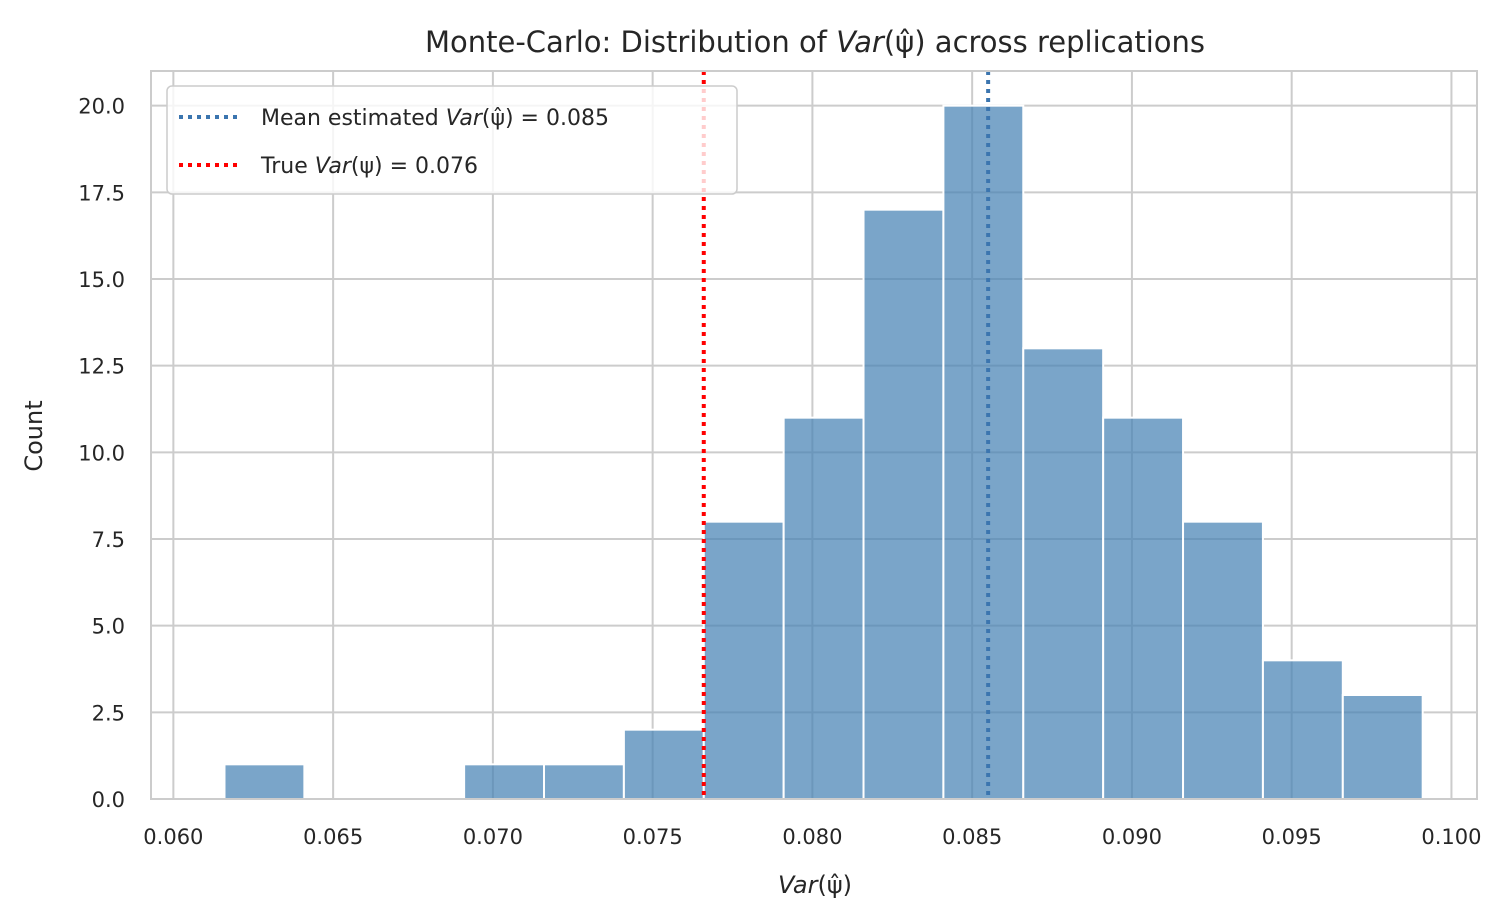 The width and height of the screenshot is (1501, 923). What do you see at coordinates (101, 107) in the screenshot?
I see `y-tick-label: 20.0` at bounding box center [101, 107].